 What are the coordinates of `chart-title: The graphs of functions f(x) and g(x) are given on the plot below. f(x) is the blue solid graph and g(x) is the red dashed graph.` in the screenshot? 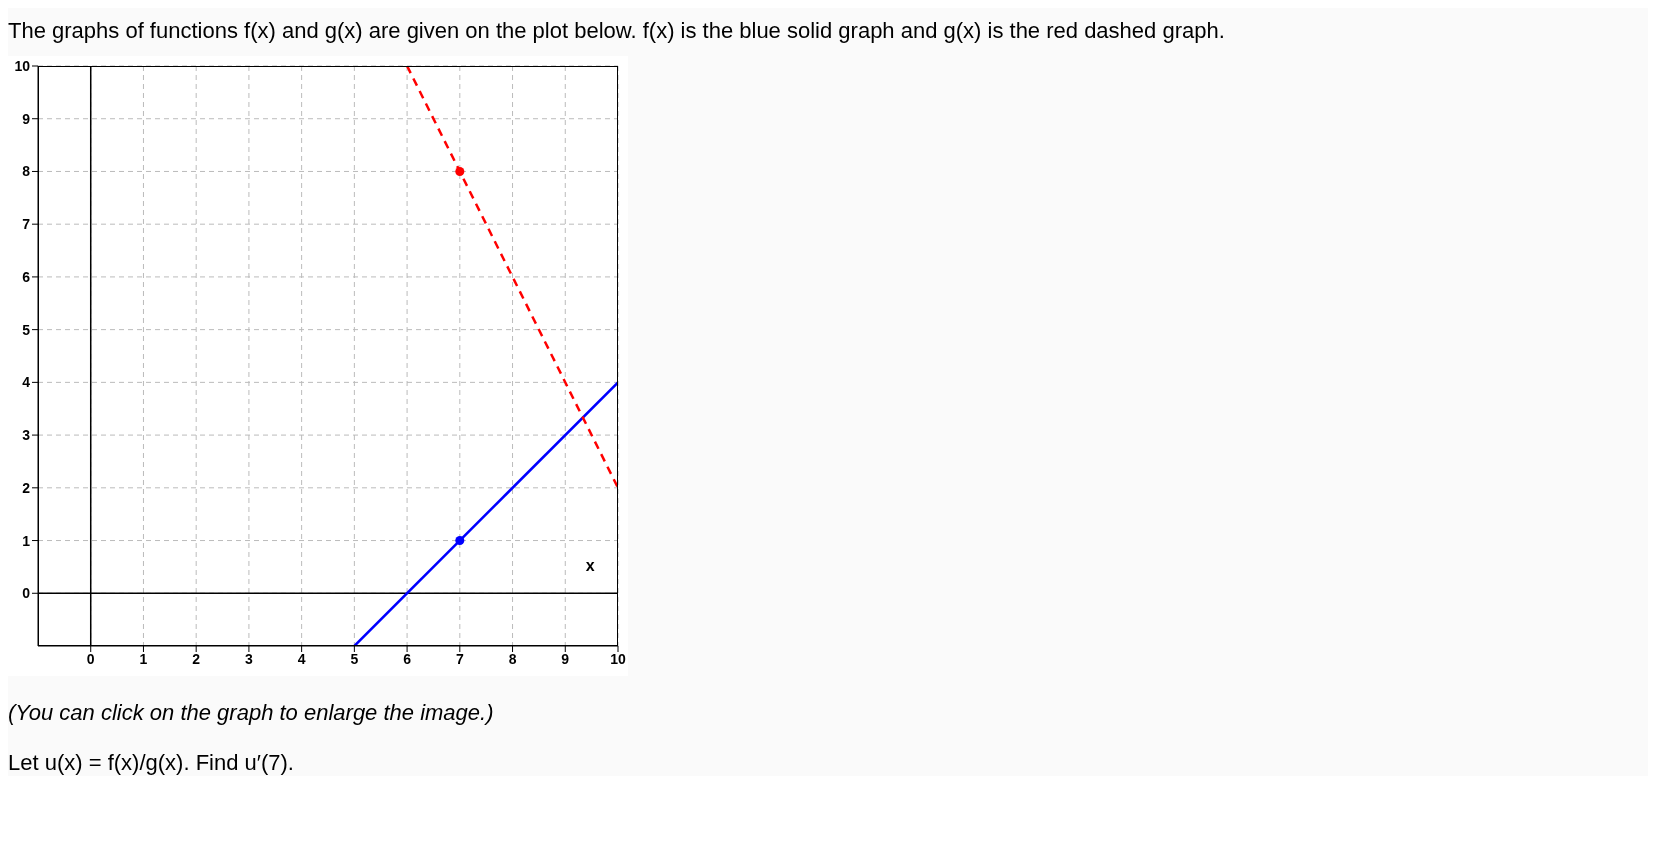 It's located at (617, 31).